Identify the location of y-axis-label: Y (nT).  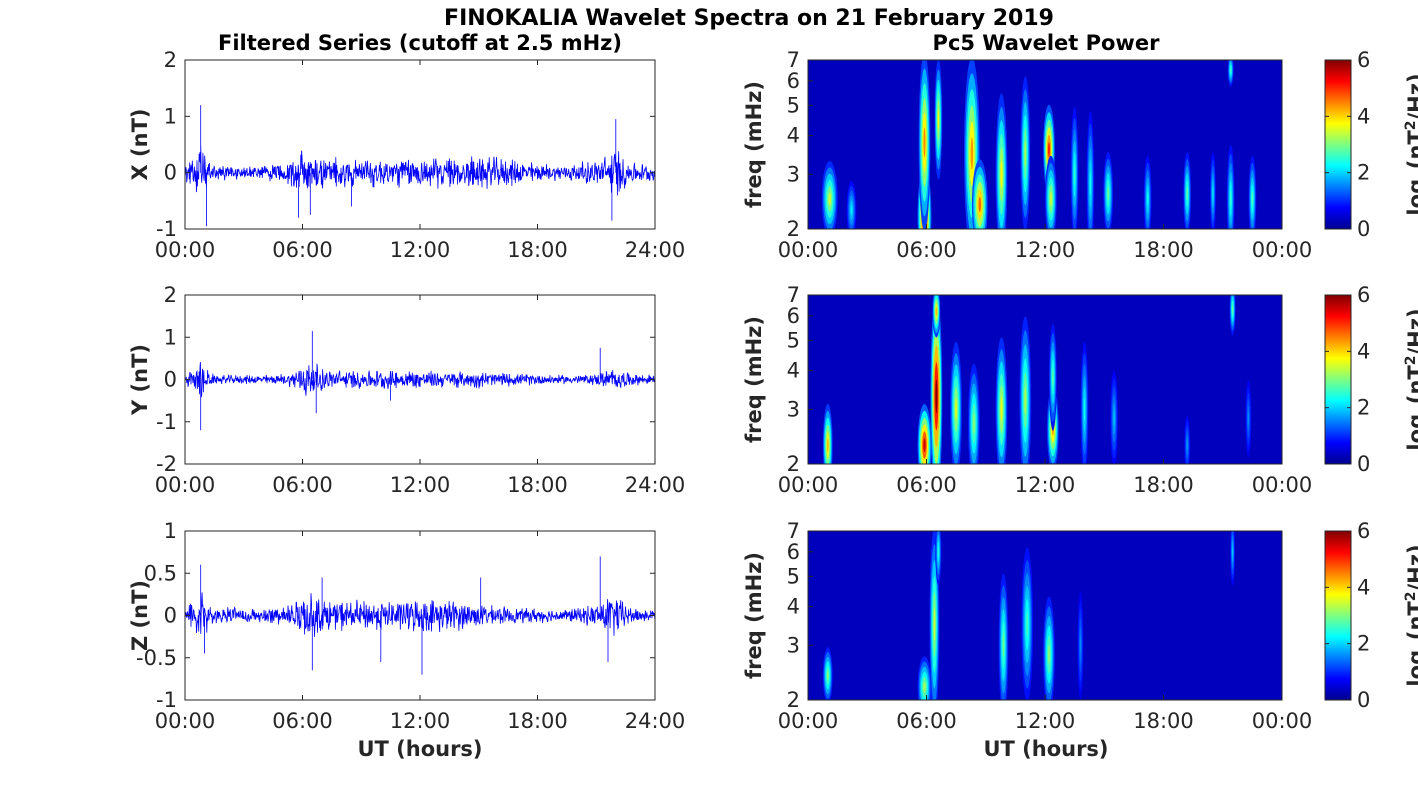
(140, 380).